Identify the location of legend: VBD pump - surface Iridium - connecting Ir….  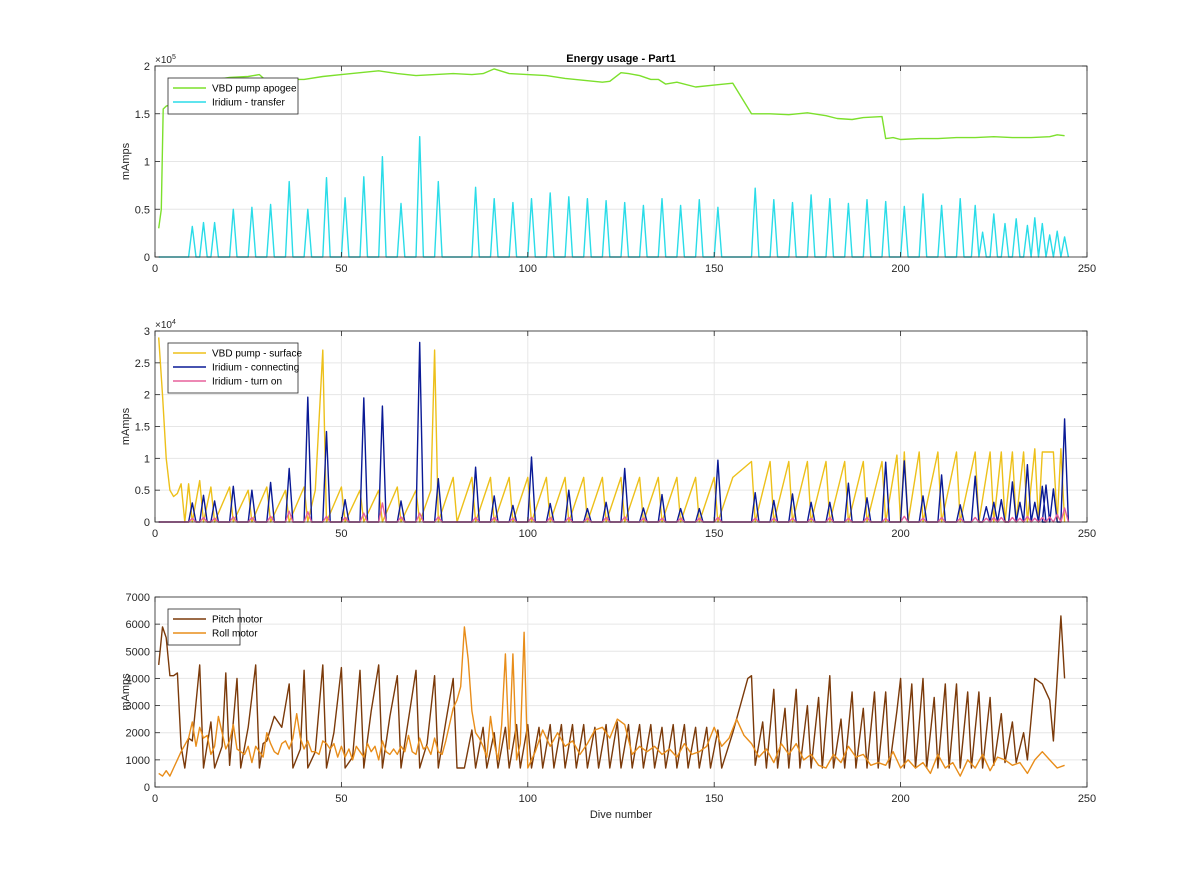
(234, 368).